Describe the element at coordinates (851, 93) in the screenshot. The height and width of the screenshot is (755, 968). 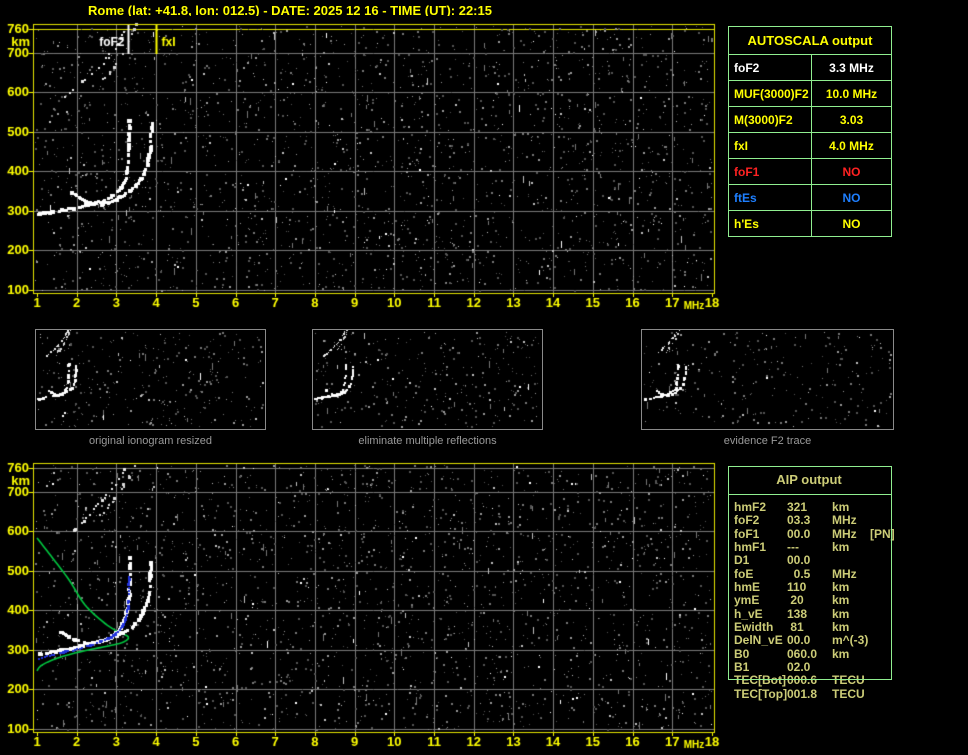
I see `row-value: 10.0 MHz` at that location.